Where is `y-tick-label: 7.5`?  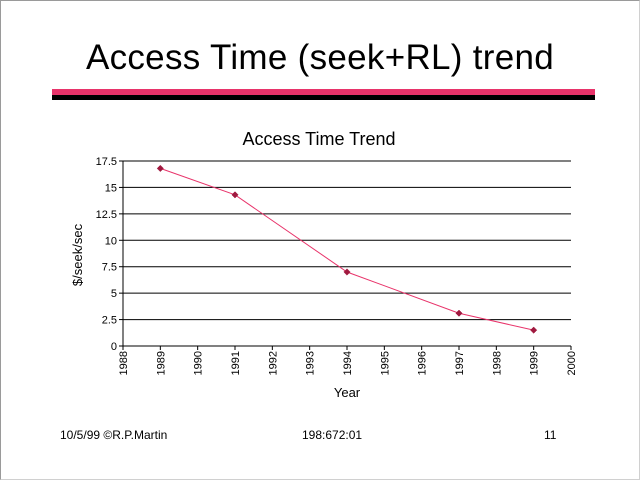
y-tick-label: 7.5 is located at coordinates (109, 268).